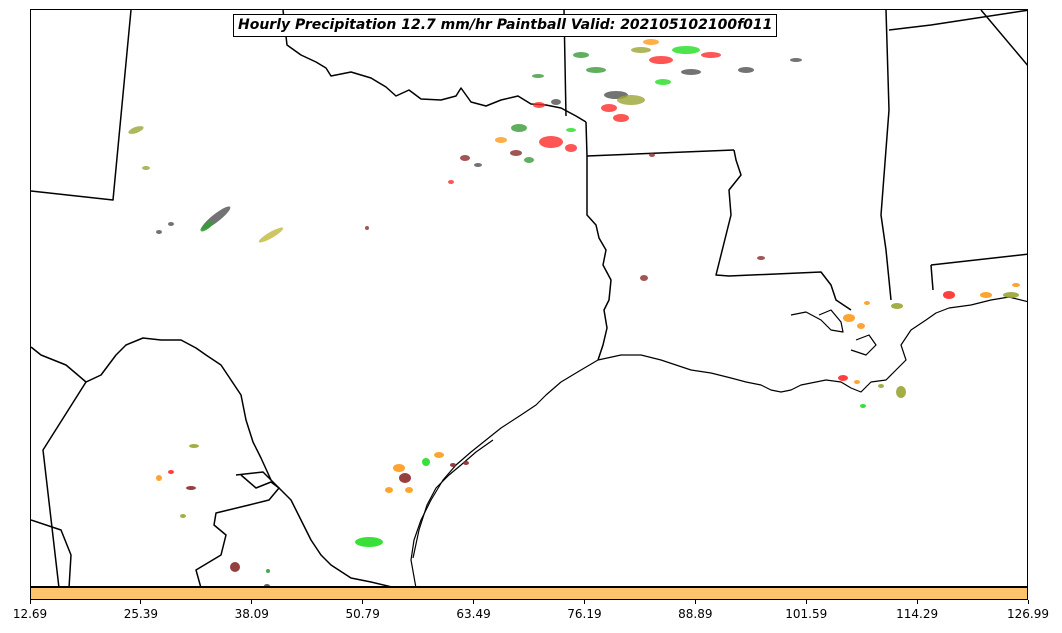 Image resolution: width=1062 pixels, height=633 pixels. I want to click on colorbar-tick-label: 114.29, so click(917, 614).